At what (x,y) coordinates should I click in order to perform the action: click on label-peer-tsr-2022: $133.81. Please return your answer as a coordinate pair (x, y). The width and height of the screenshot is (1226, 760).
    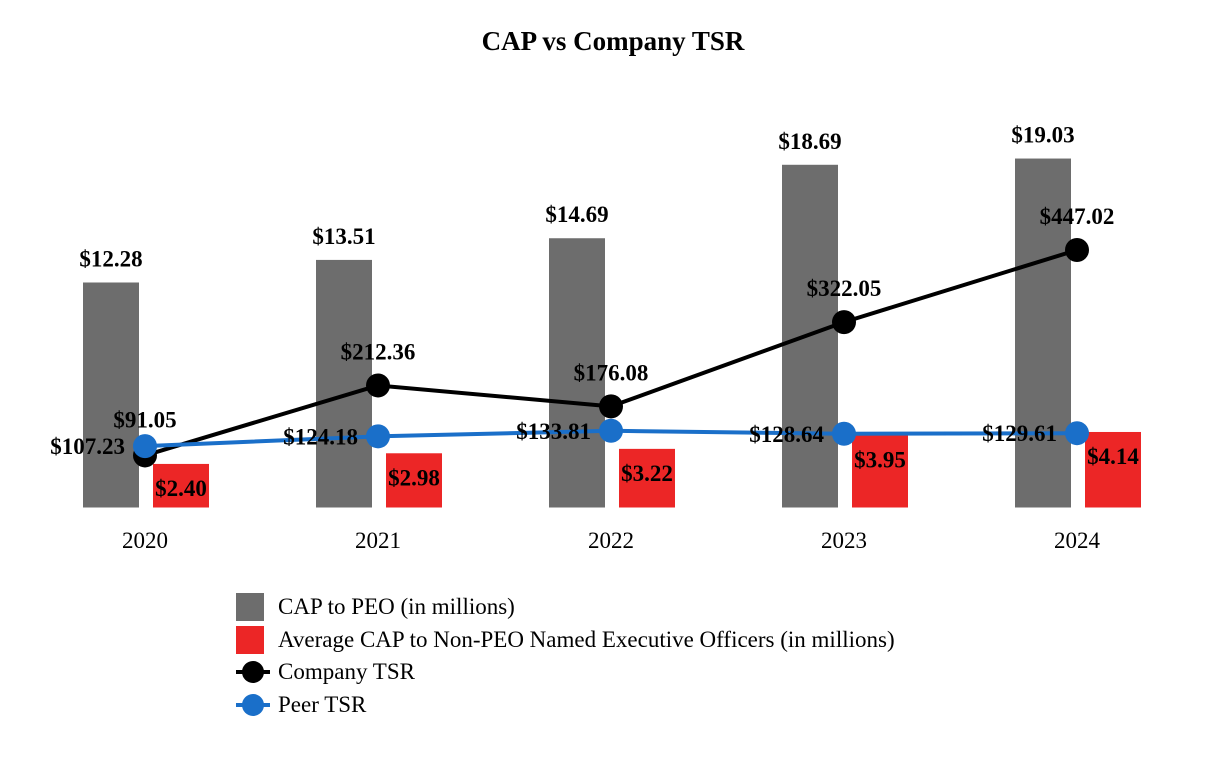
    Looking at the image, I should click on (553, 431).